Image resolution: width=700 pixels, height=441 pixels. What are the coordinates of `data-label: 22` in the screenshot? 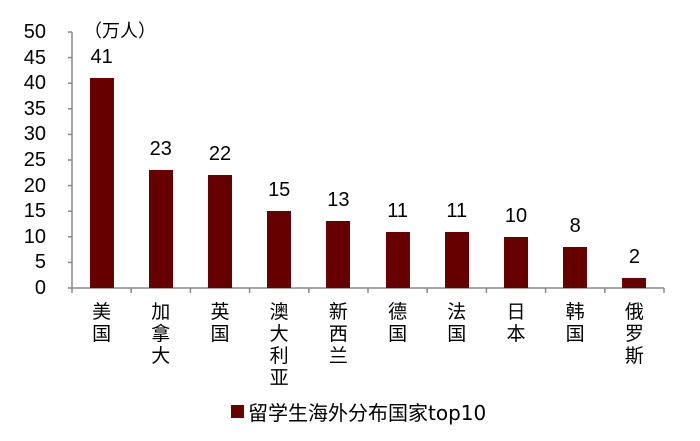 It's located at (220, 154).